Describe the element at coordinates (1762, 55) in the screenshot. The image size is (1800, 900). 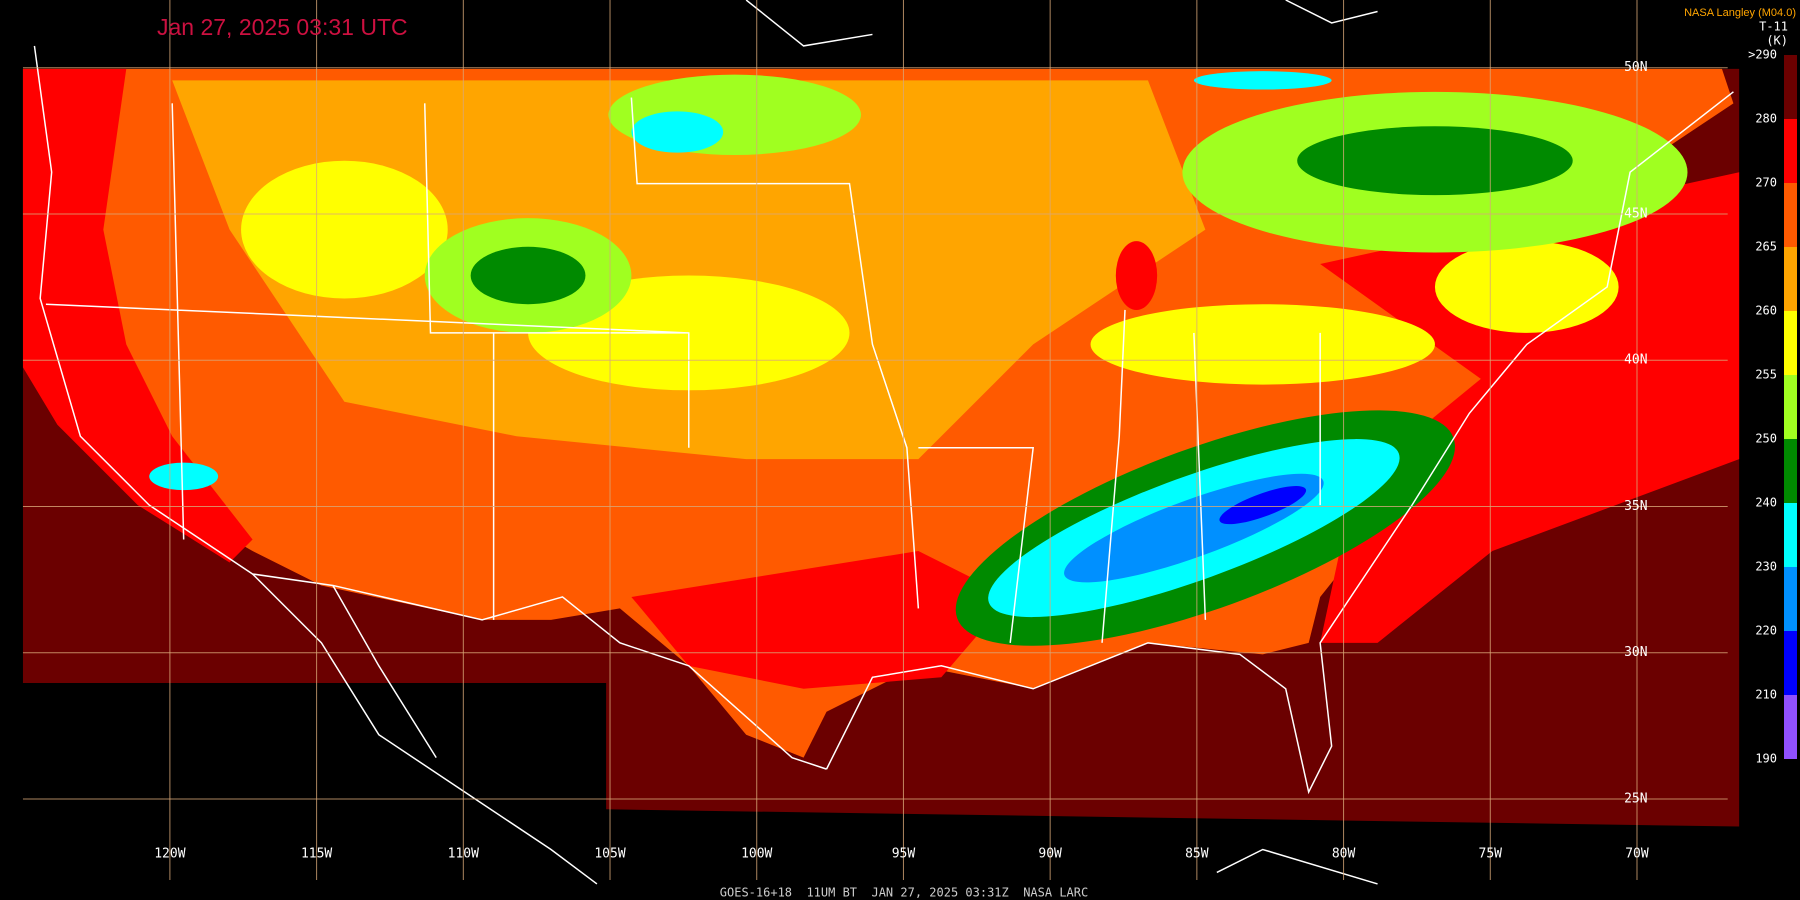
I see `colorbar-label: >290` at that location.